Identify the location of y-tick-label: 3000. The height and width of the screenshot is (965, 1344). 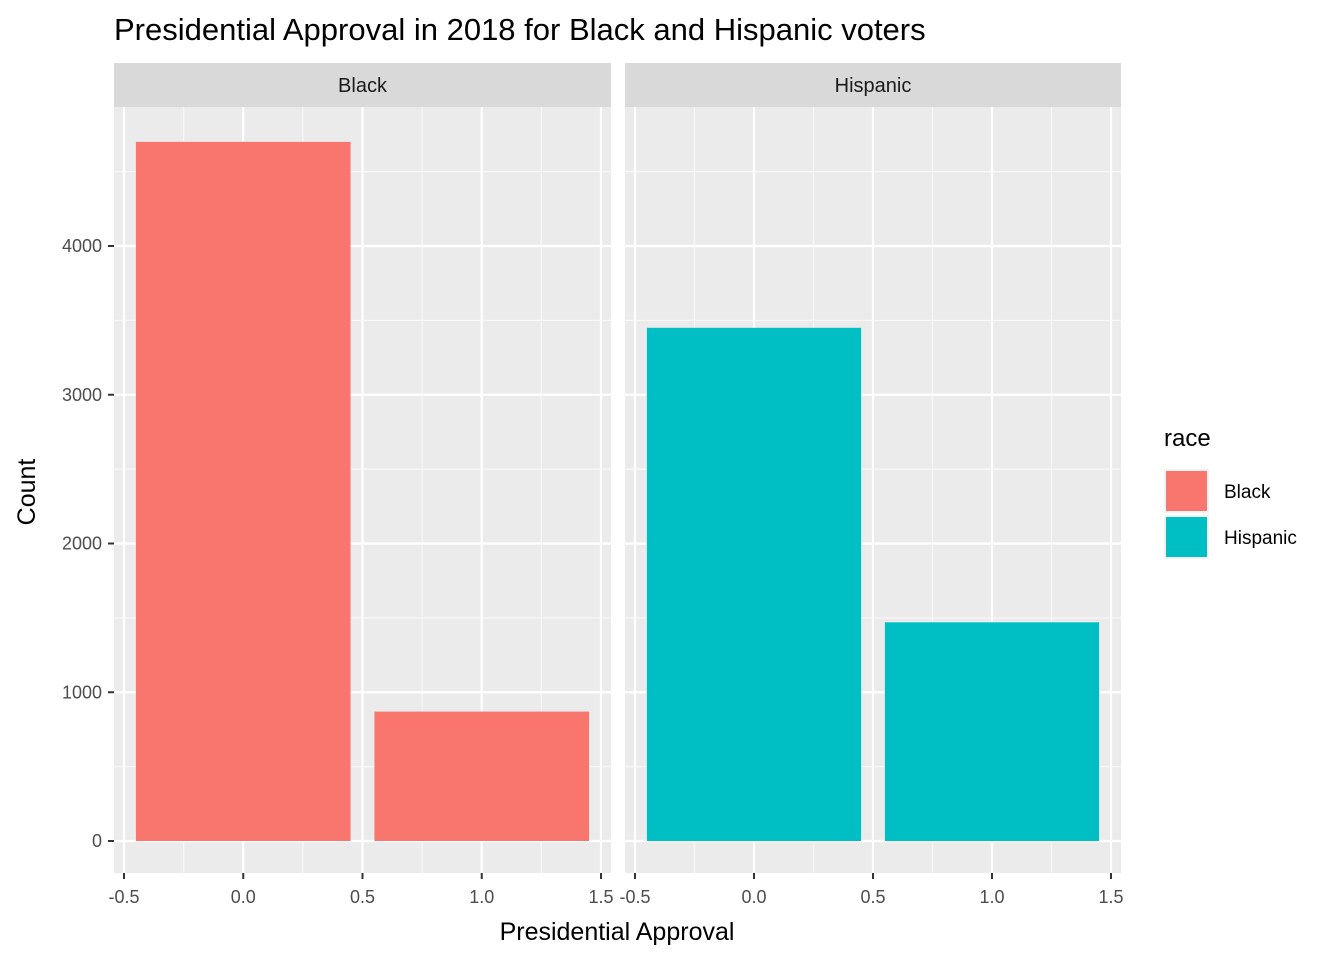
(82, 395).